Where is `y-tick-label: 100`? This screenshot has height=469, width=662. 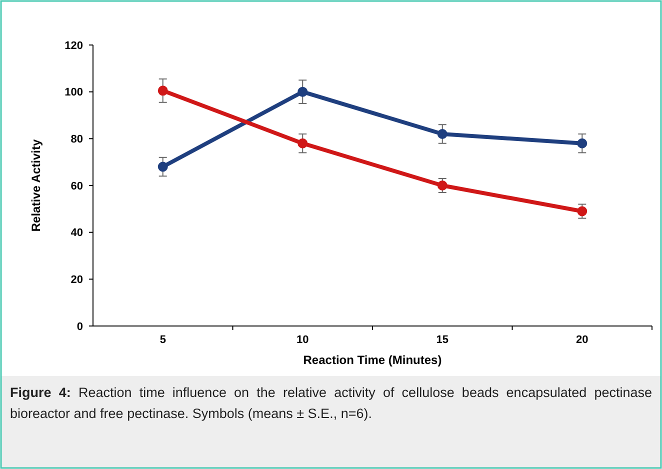
y-tick-label: 100 is located at coordinates (73, 92).